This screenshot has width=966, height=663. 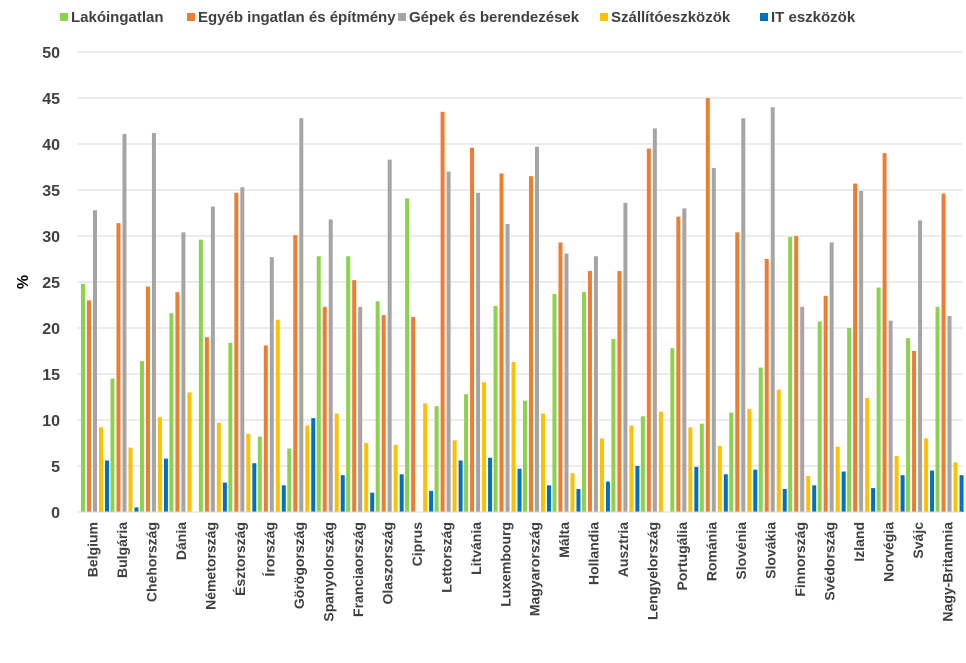 What do you see at coordinates (770, 550) in the screenshot?
I see `x-tick-label: Slovákia` at bounding box center [770, 550].